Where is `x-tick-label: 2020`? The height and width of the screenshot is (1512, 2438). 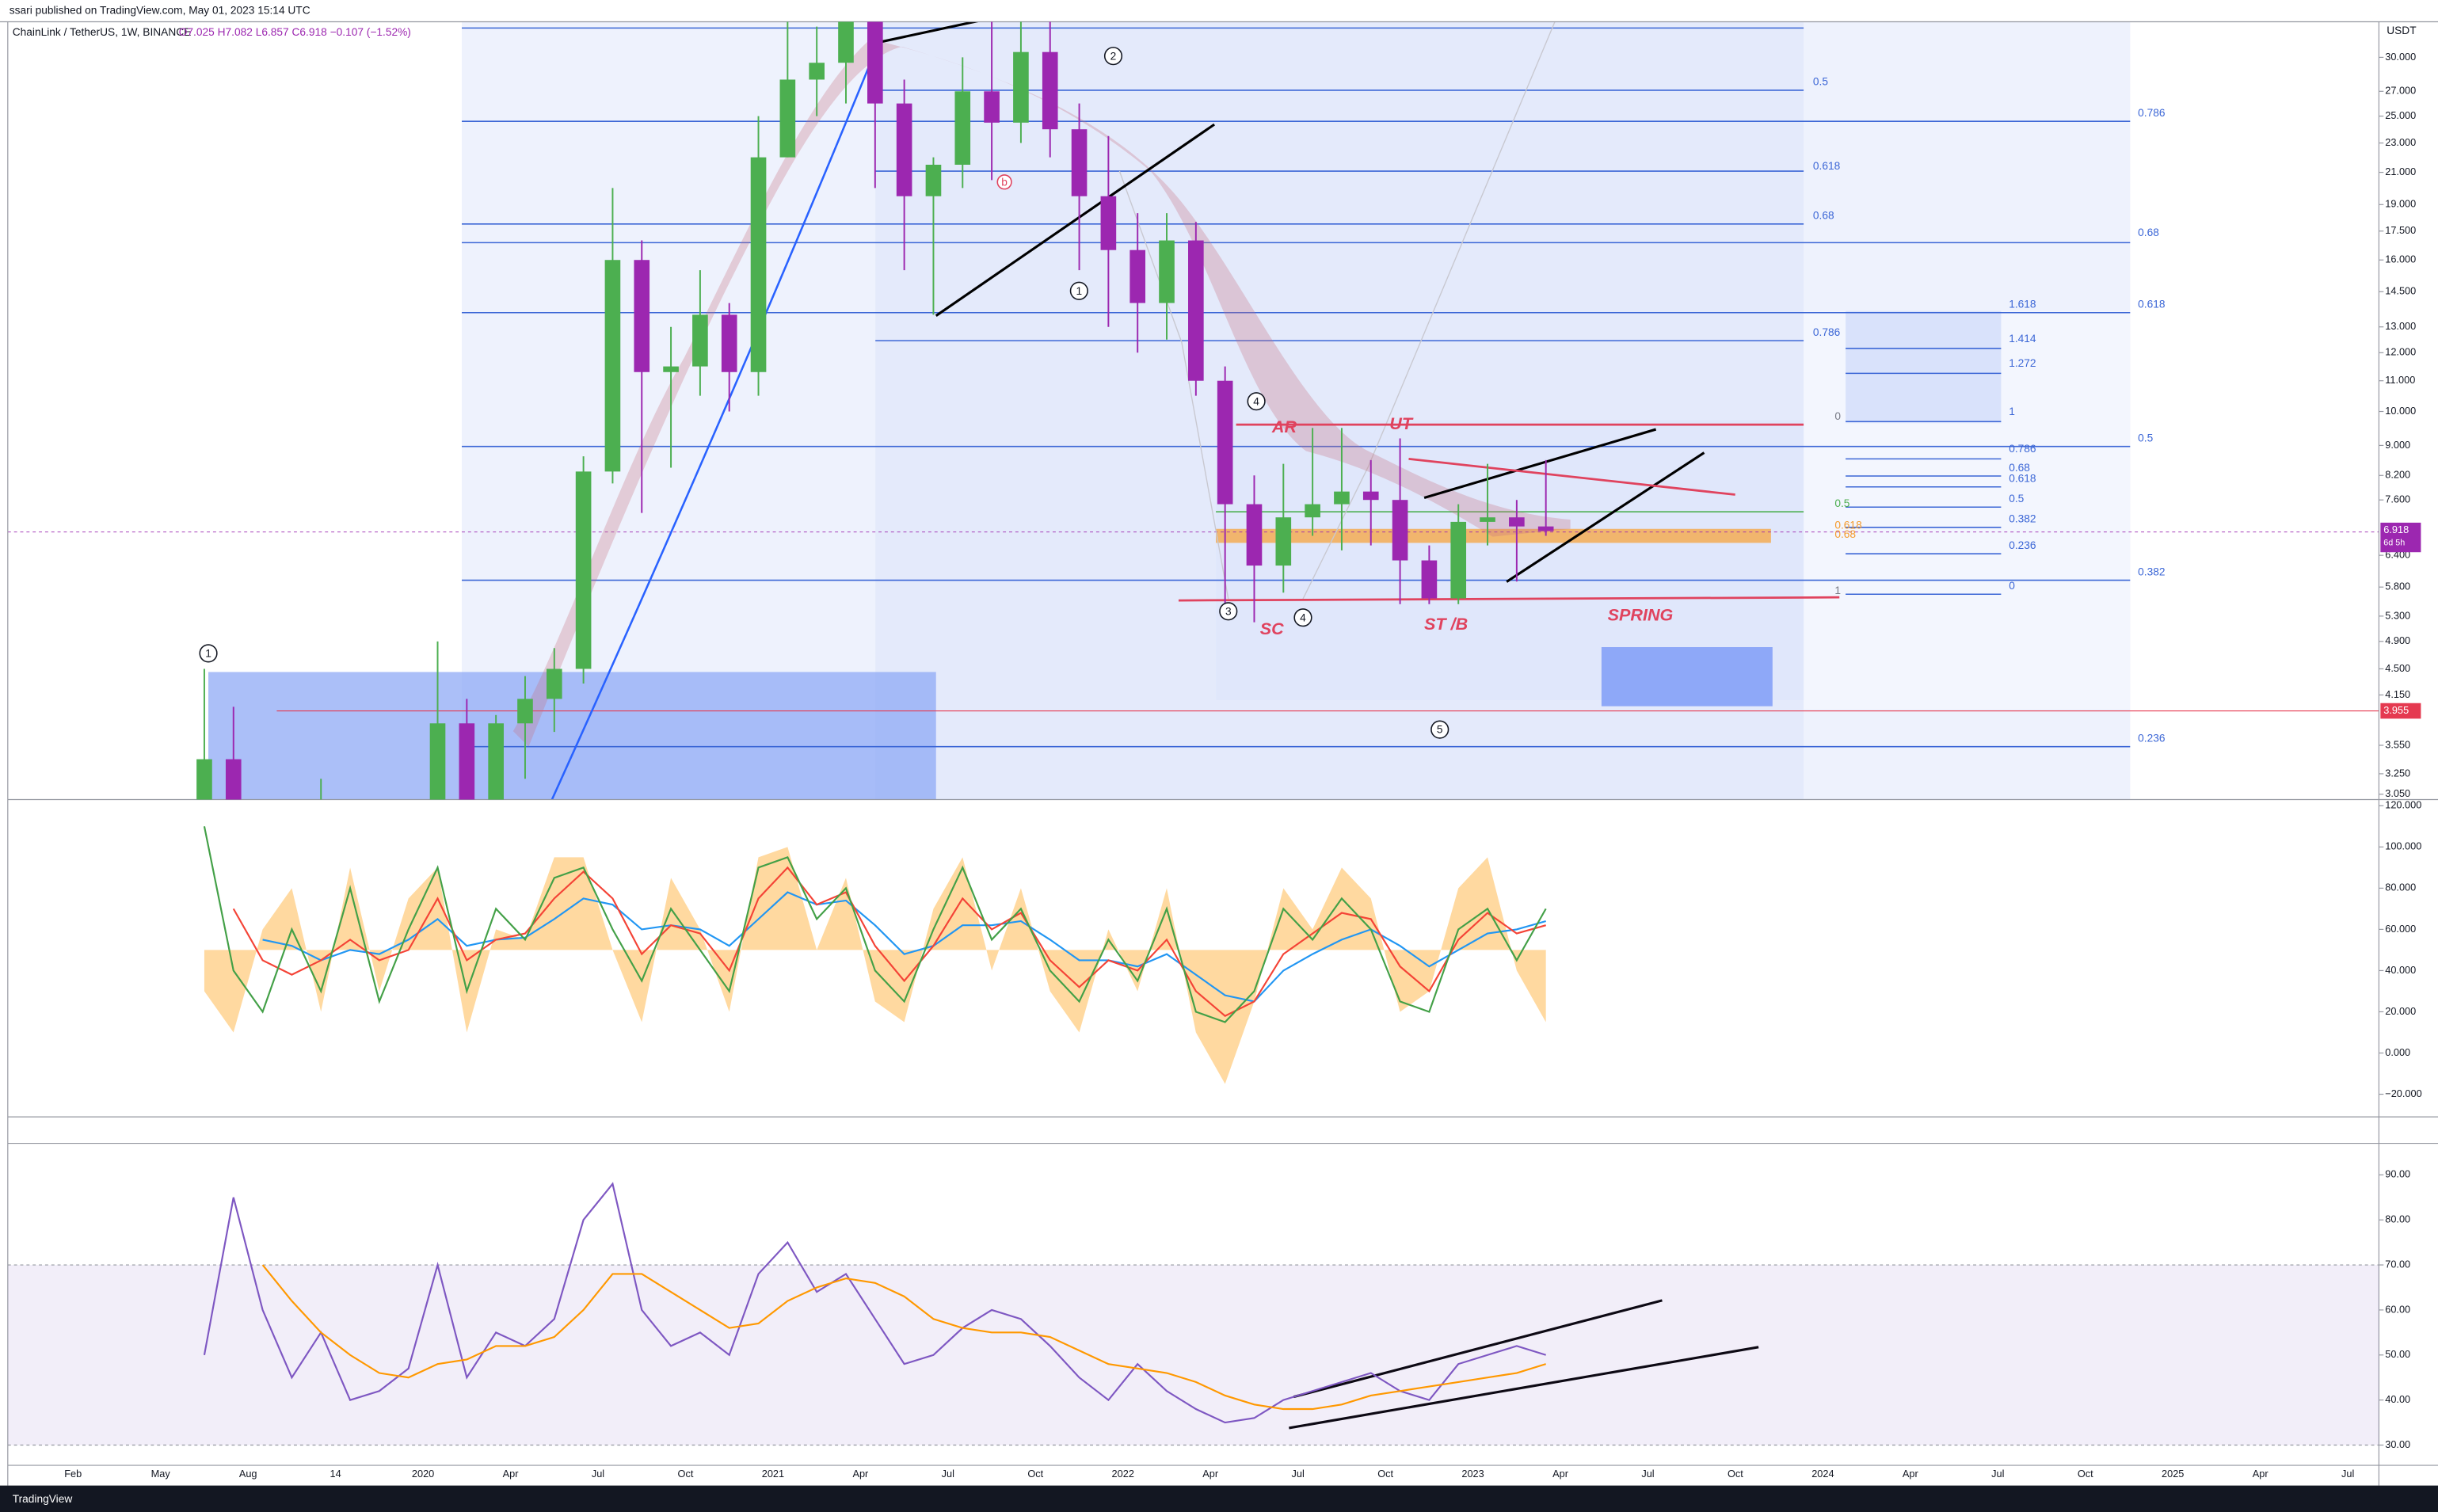 x-tick-label: 2020 is located at coordinates (423, 1474).